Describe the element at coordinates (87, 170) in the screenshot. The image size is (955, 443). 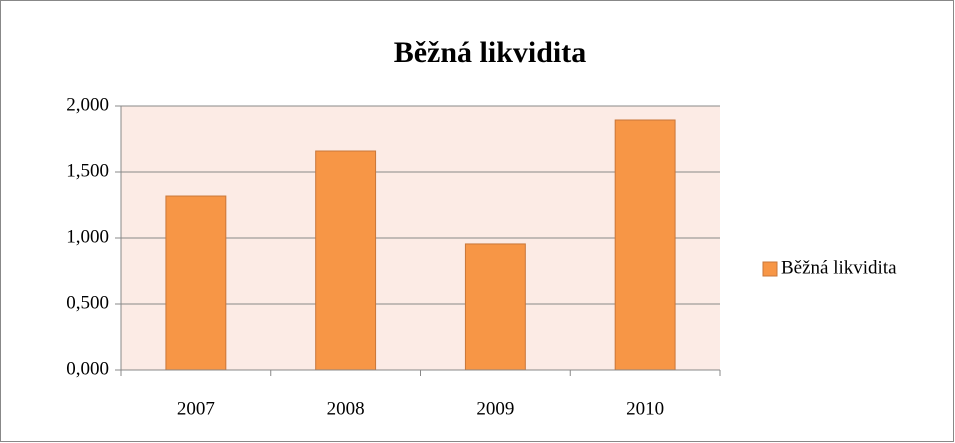
I see `y-tick-label: 1,500` at that location.